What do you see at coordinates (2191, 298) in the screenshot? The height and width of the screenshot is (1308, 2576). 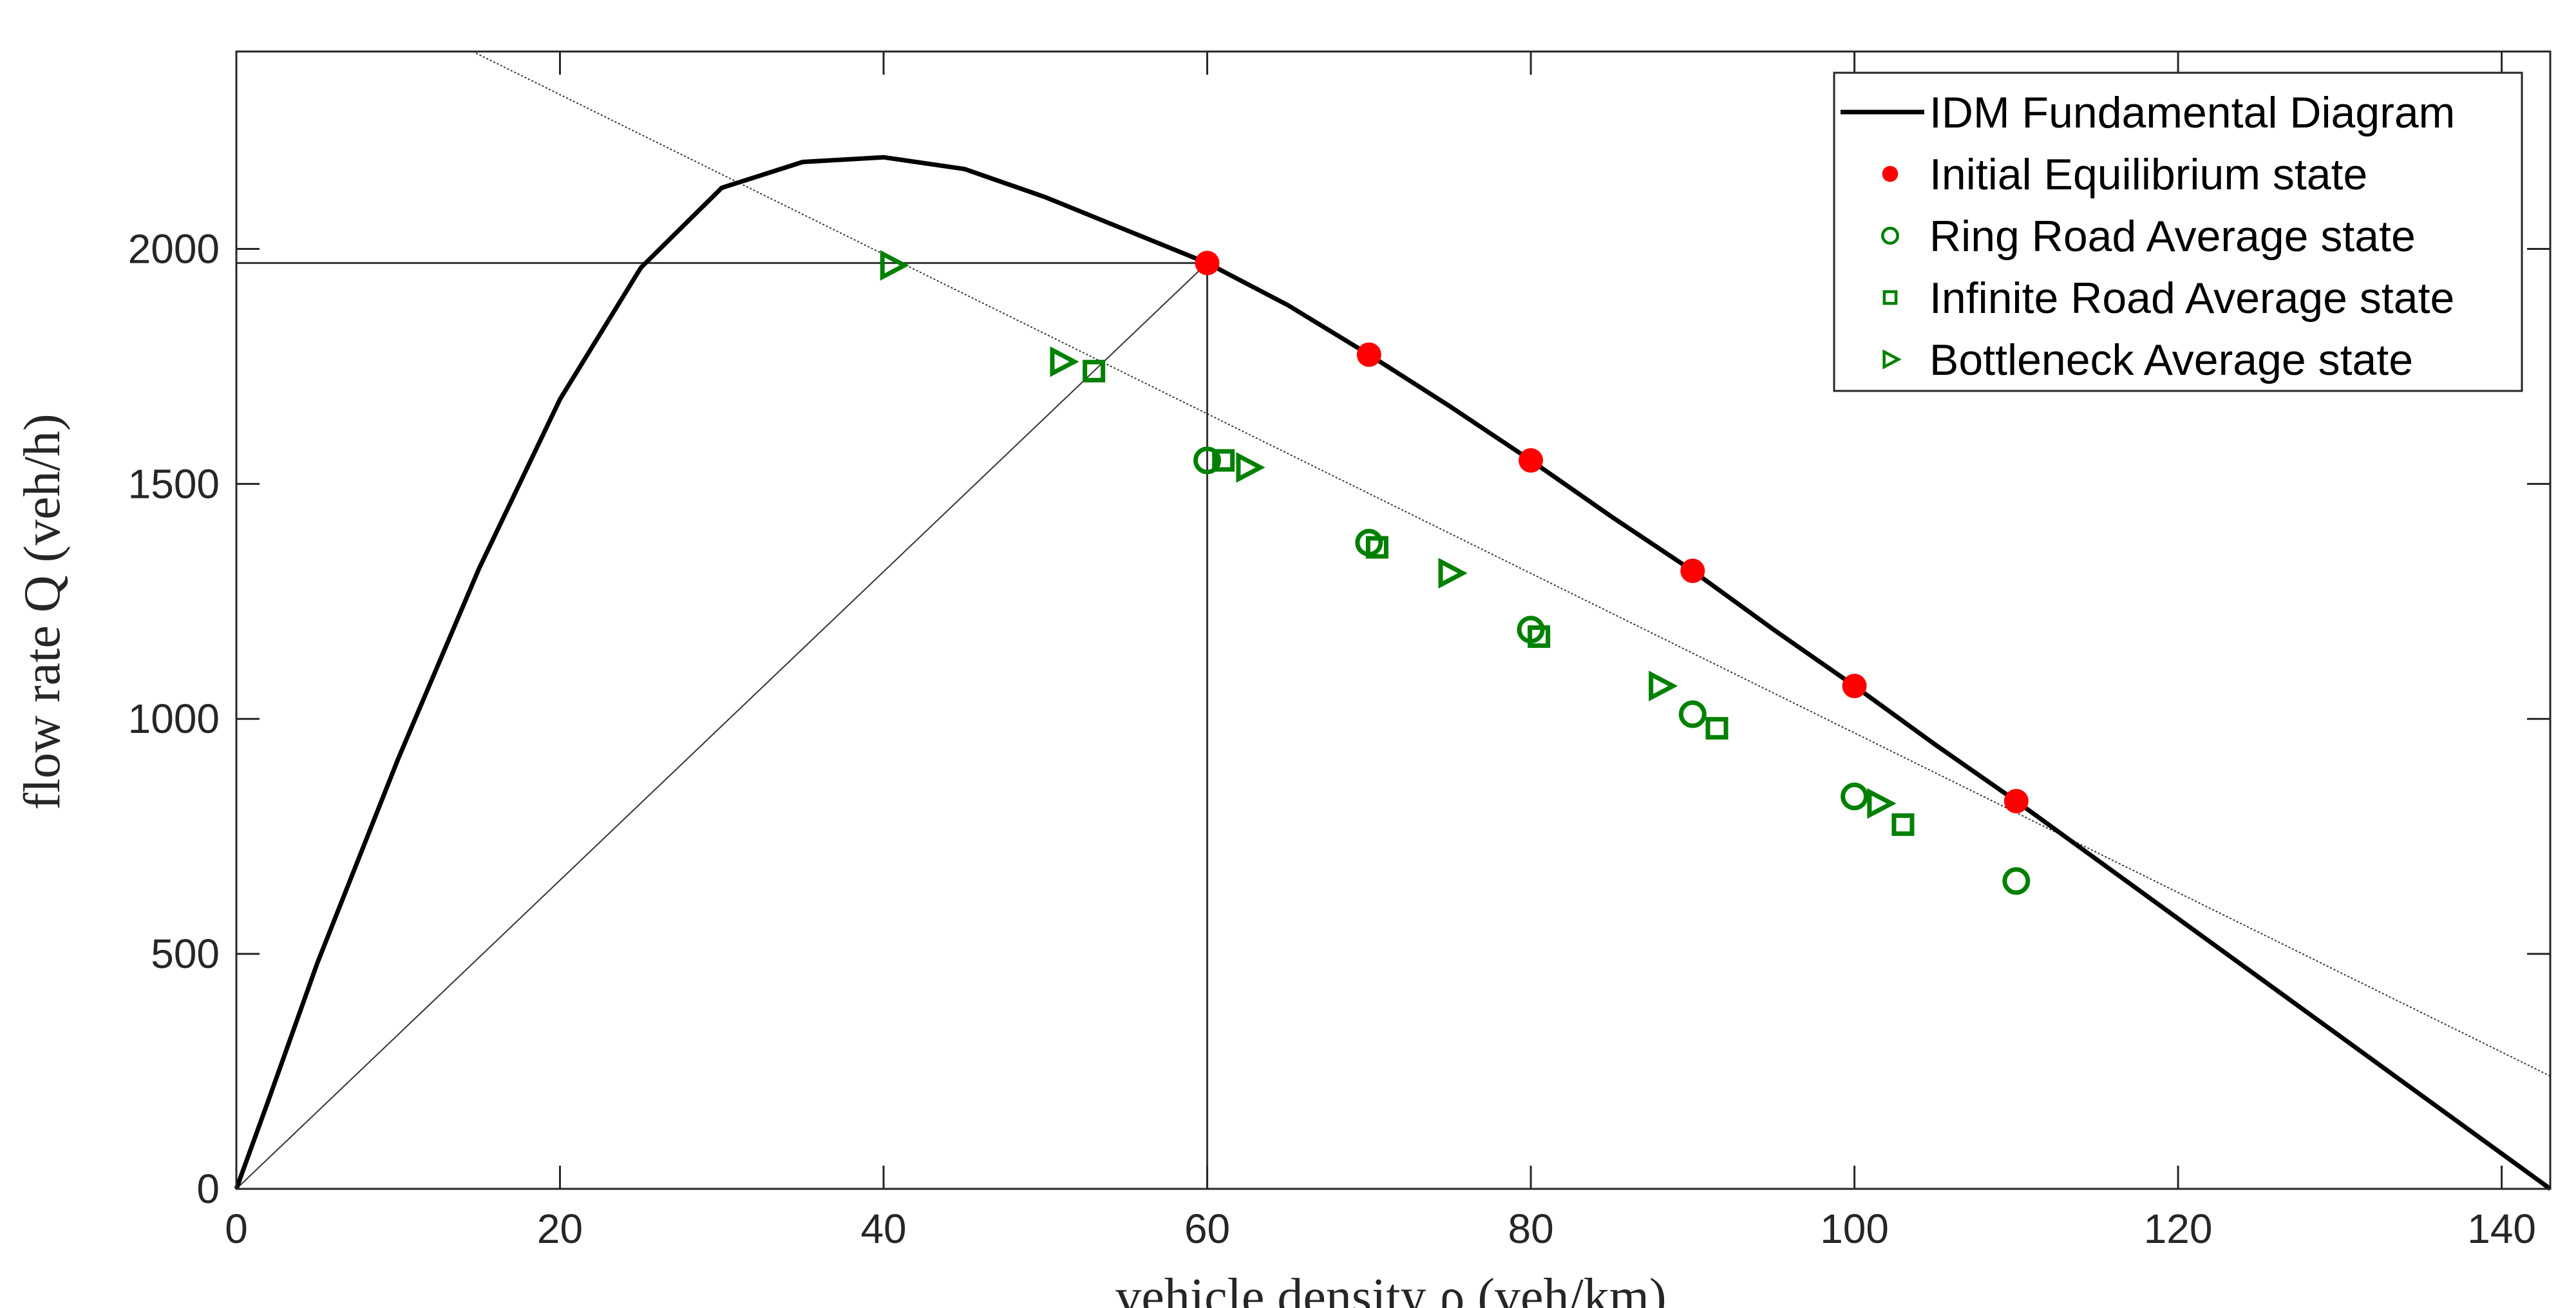 I see `legend-entry-label: Infinite Road Average state` at bounding box center [2191, 298].